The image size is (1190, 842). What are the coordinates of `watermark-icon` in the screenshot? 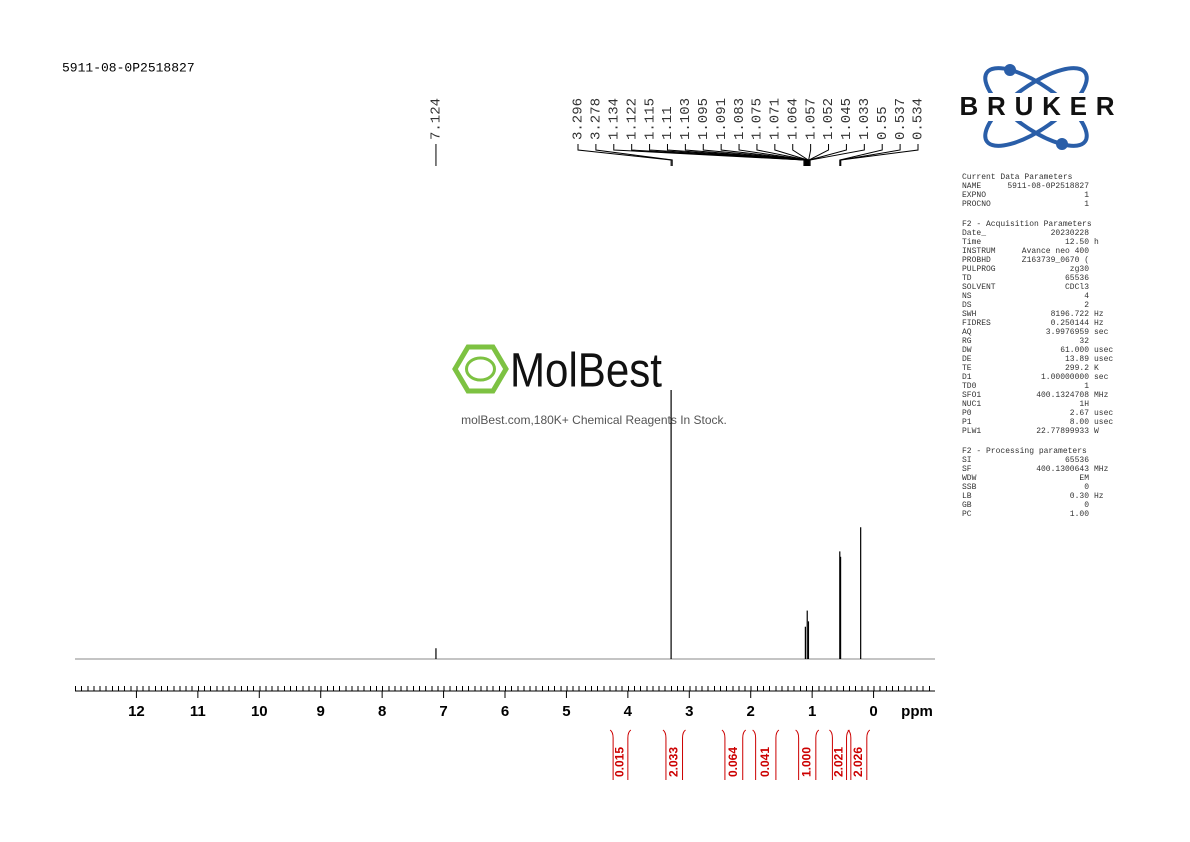 It's located at (480, 369).